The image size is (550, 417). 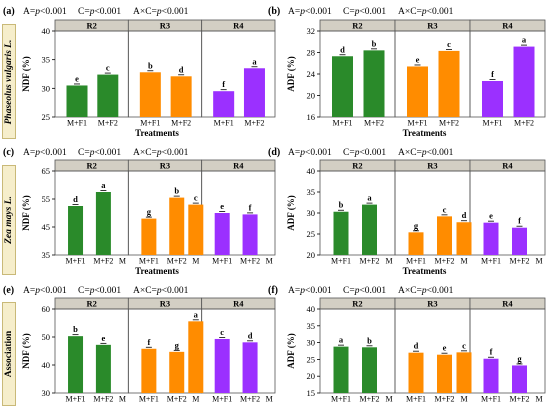 What do you see at coordinates (310, 291) in the screenshot?
I see `anova-stat: A=p<0.001` at bounding box center [310, 291].